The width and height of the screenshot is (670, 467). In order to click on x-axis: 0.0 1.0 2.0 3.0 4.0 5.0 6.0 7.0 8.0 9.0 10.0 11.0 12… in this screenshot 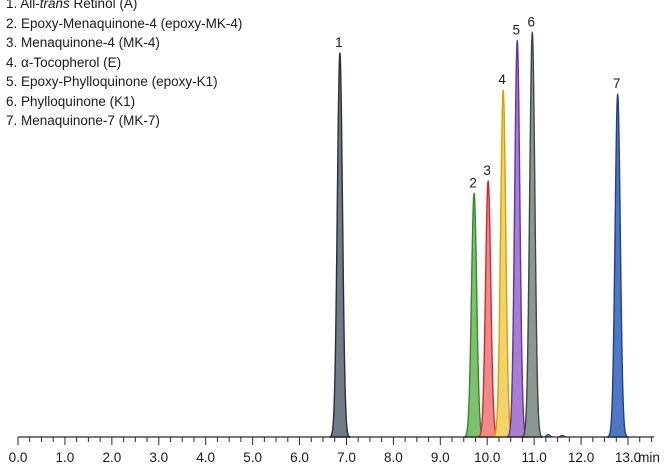, I will do `click(334, 450)`.